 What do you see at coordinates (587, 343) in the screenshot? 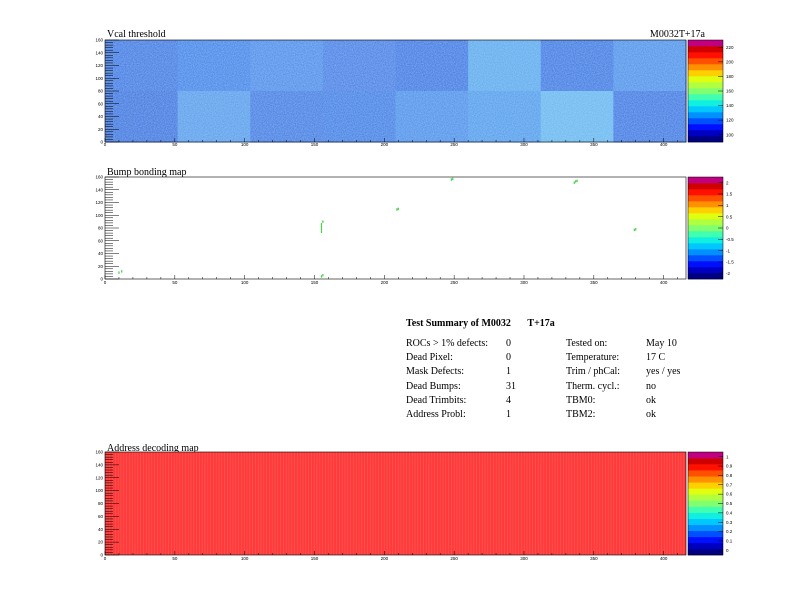
I see `summary-label: Tested on:` at bounding box center [587, 343].